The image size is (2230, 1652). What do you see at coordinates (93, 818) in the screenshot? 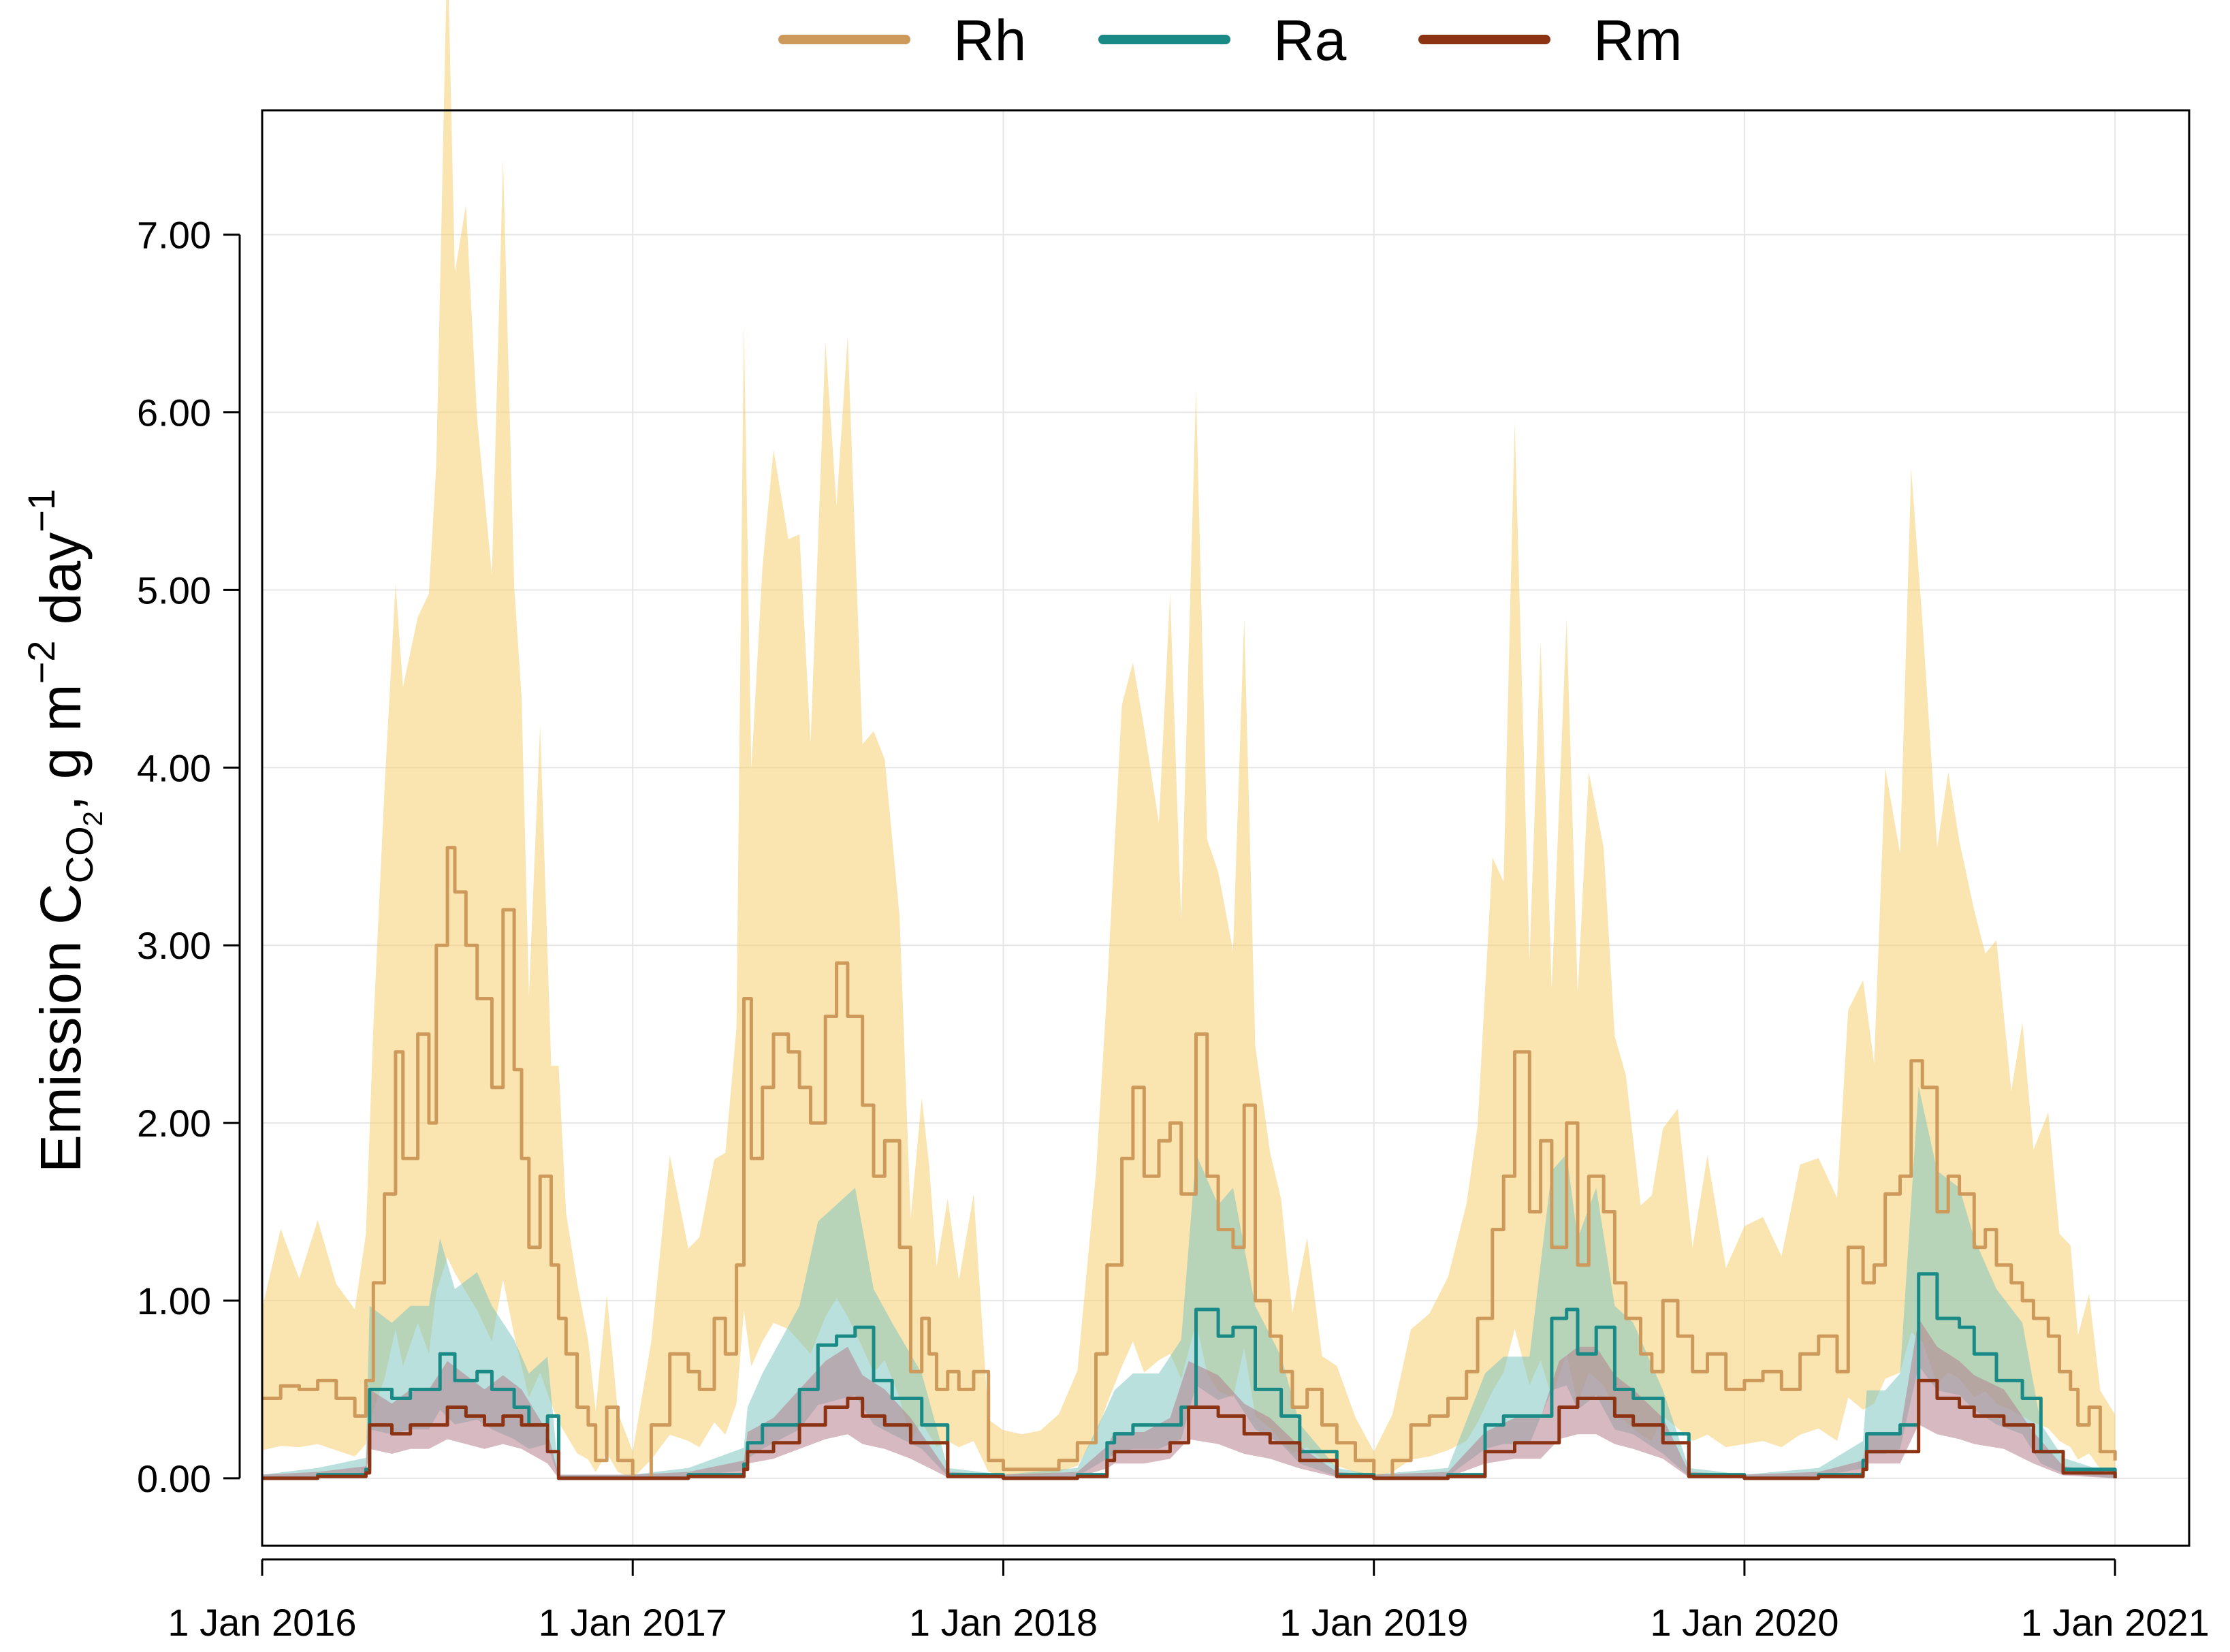
I see `y-axis-label-subsub: 2` at bounding box center [93, 818].